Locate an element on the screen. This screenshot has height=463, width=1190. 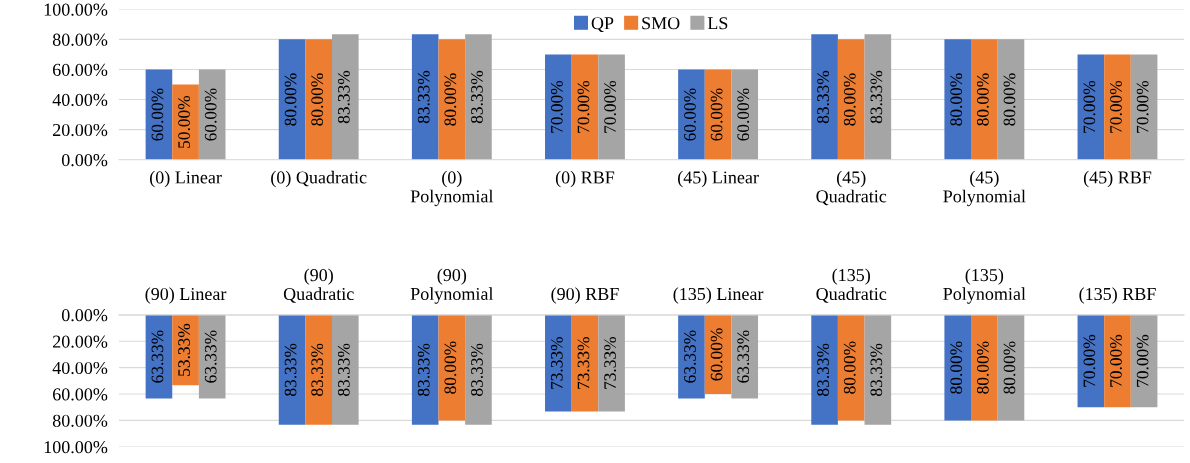
x-tick-label: (90) Quadratic is located at coordinates (318, 285).